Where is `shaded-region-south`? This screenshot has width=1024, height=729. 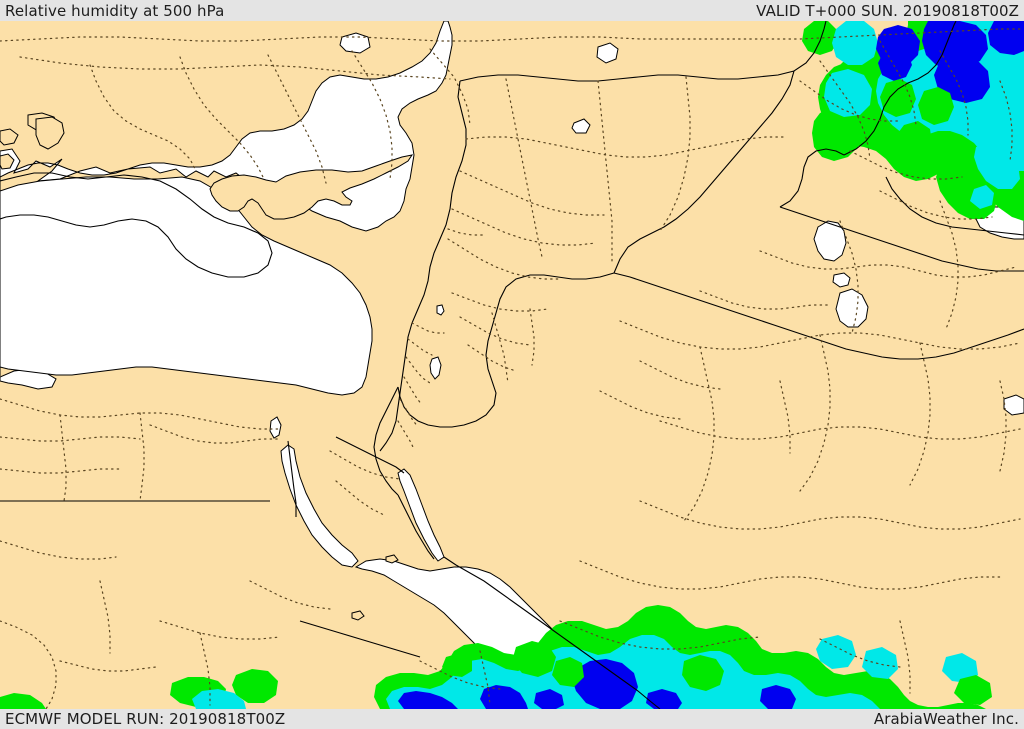 shaded-region-south is located at coordinates (496, 657).